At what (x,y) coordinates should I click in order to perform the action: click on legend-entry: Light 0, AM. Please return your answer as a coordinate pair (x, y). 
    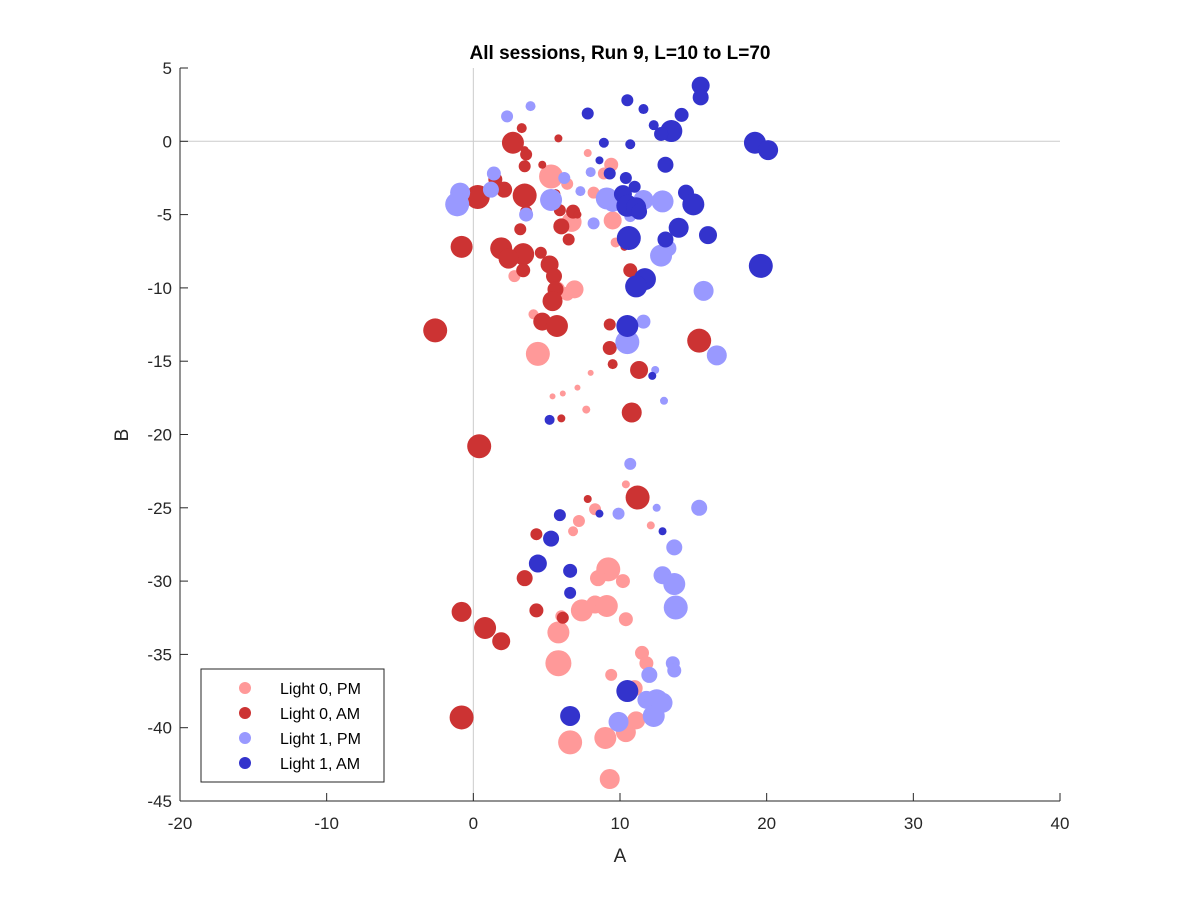
    Looking at the image, I should click on (320, 714).